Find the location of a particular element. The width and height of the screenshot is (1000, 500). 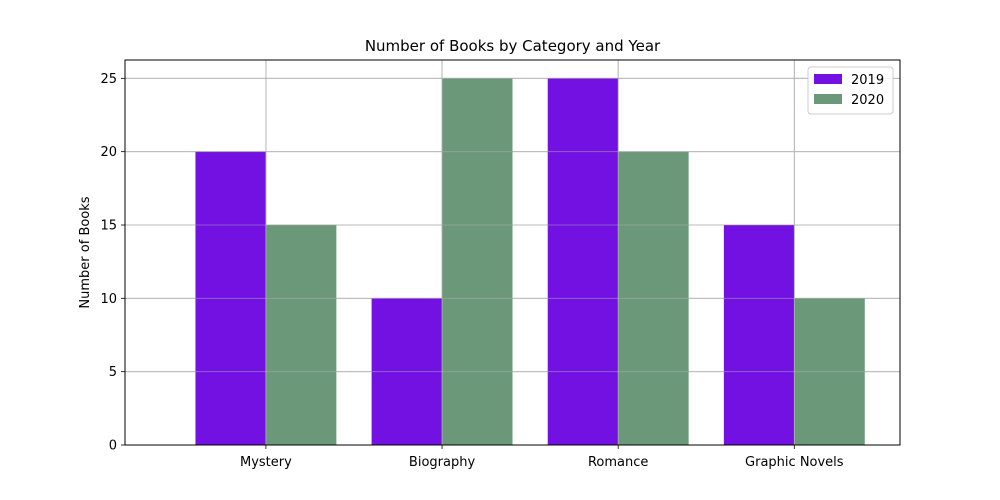

bar-2019-graphic-novels is located at coordinates (759, 335).